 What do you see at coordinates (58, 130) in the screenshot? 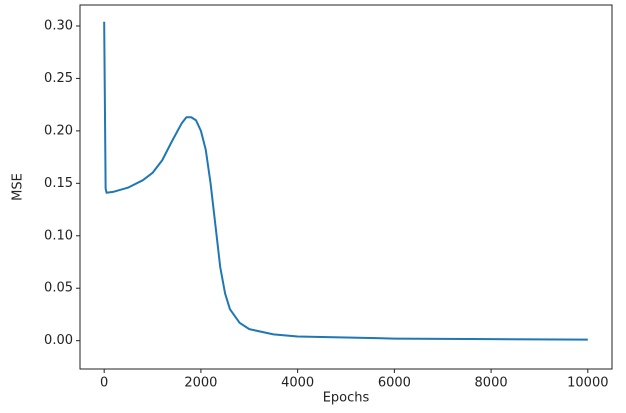
I see `y-tick-label: 0.20` at bounding box center [58, 130].